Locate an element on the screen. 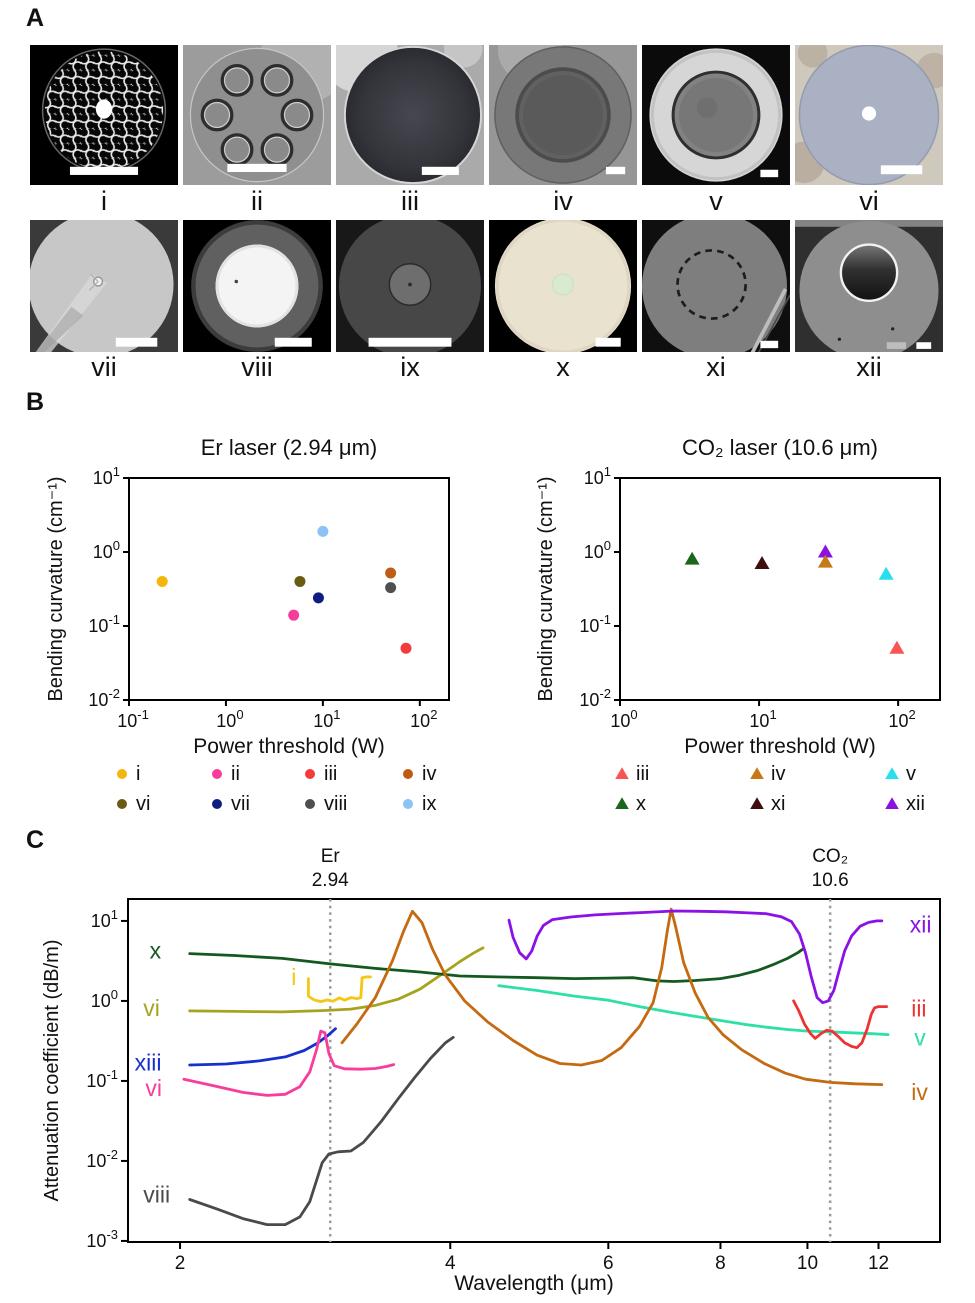 The height and width of the screenshot is (1303, 975). er-point-ix is located at coordinates (323, 531).